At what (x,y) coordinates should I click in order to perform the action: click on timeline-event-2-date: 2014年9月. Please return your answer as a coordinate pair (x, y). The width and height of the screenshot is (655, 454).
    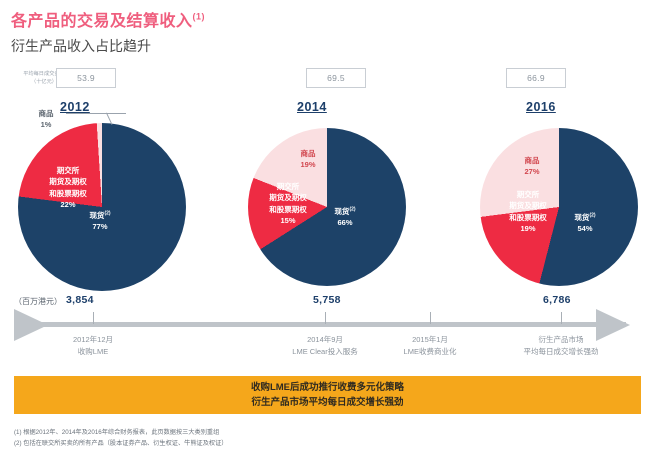
    Looking at the image, I should click on (325, 339).